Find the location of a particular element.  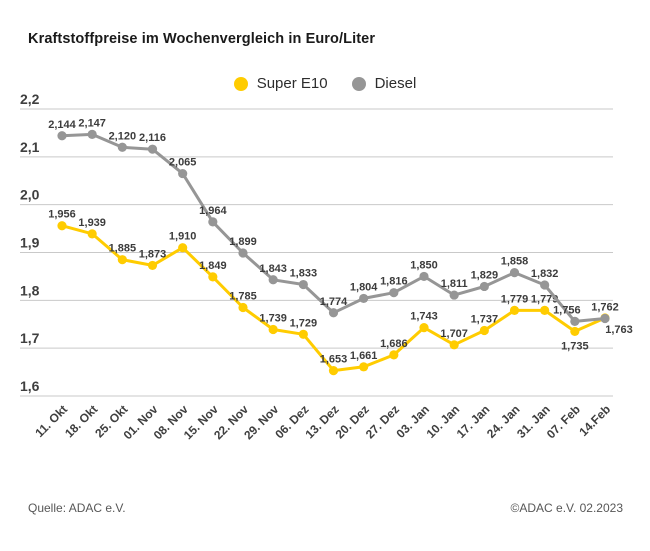

x-tick-label: 27. Dez is located at coordinates (382, 421).